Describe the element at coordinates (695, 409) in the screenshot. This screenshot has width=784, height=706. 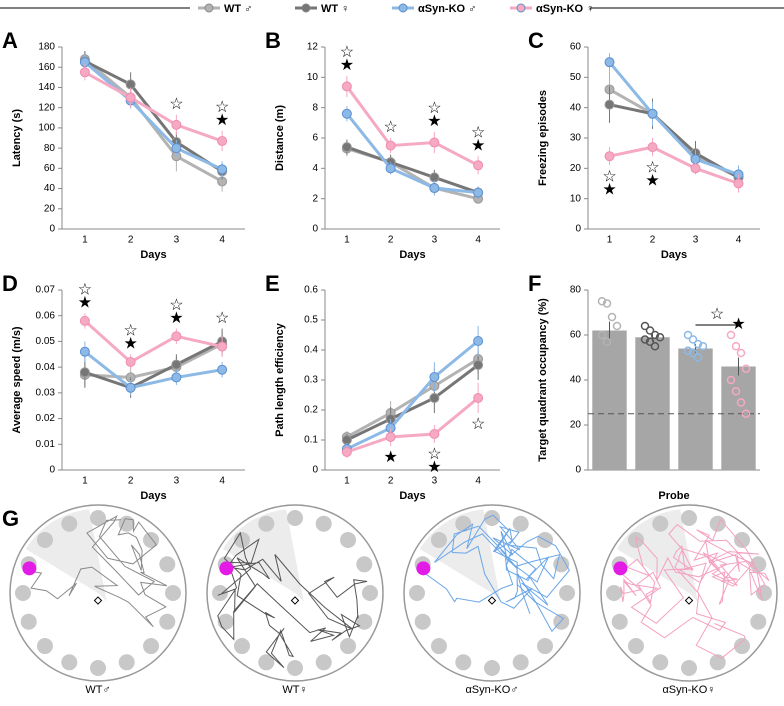
I see `bar` at that location.